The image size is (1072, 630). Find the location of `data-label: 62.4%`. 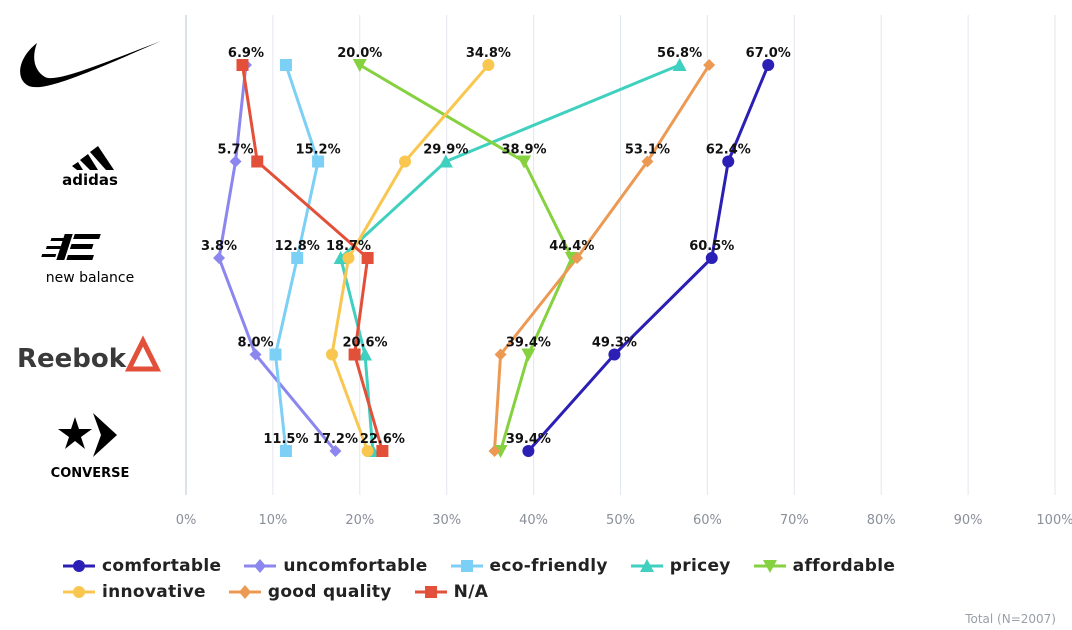

data-label: 62.4% is located at coordinates (728, 150).